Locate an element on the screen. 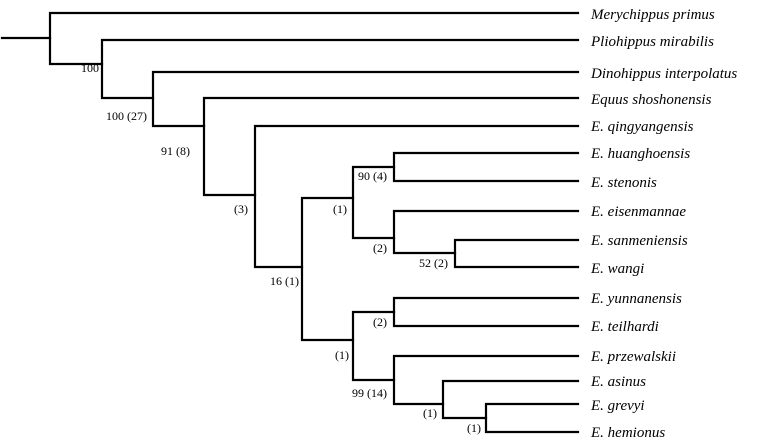 The height and width of the screenshot is (440, 765). taxon-label: E. huanghoensis is located at coordinates (640, 154).